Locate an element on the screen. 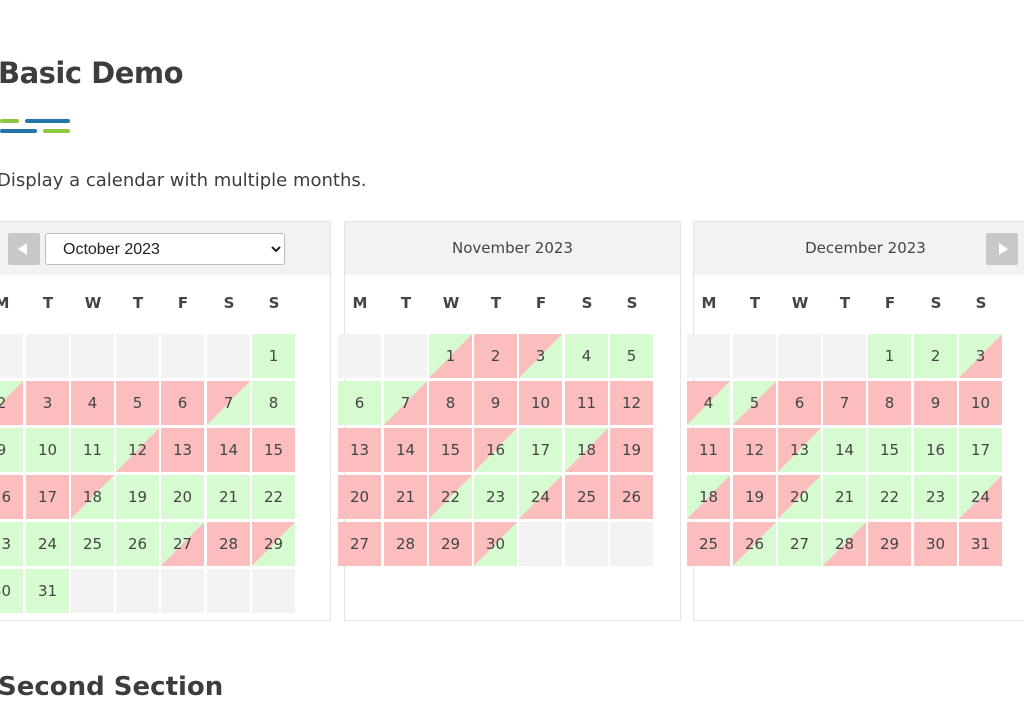  next-month-button is located at coordinates (1002, 249).